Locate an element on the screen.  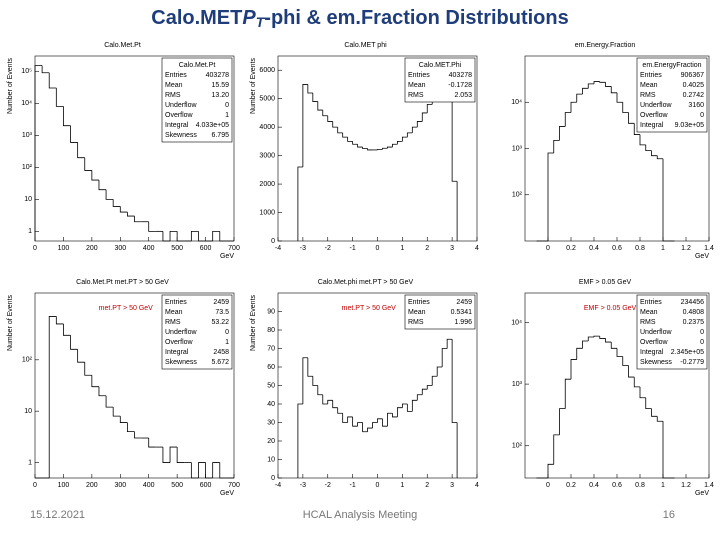
cut-annotation: EMF > 0.05 GeV is located at coordinates (610, 308).